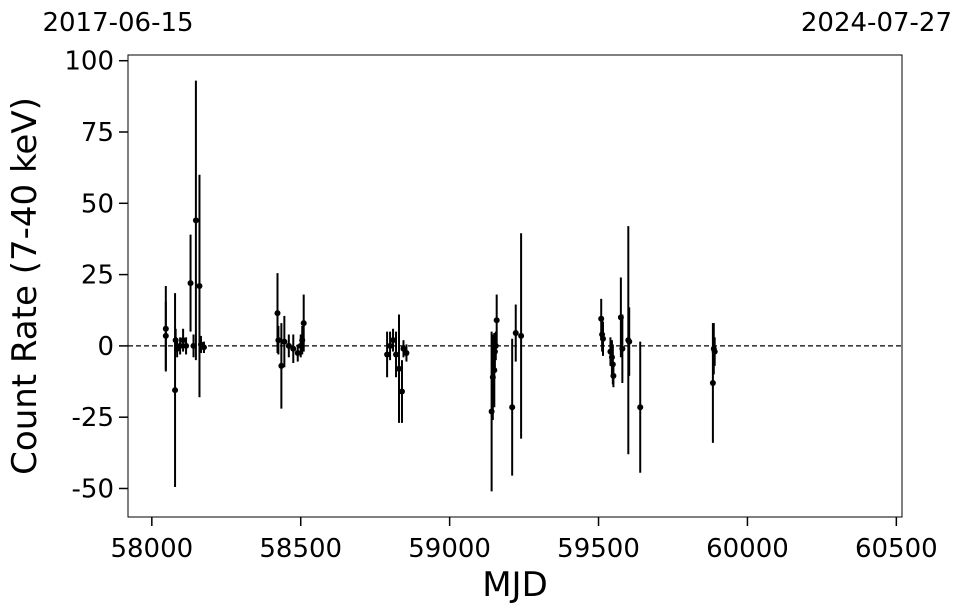 This screenshot has width=980, height=613. What do you see at coordinates (93, 489) in the screenshot?
I see `y-tick-label: -50` at bounding box center [93, 489].